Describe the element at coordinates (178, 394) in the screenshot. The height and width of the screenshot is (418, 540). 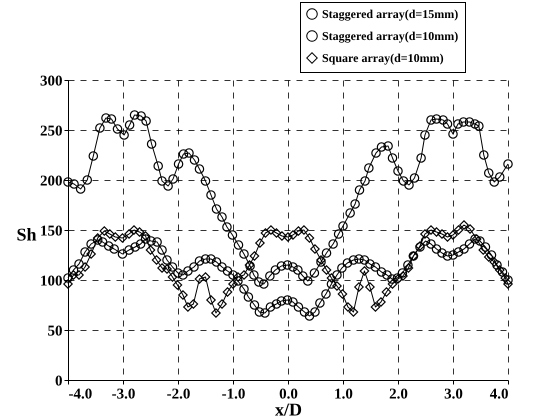
I see `x-tick-label: -2.0` at that location.